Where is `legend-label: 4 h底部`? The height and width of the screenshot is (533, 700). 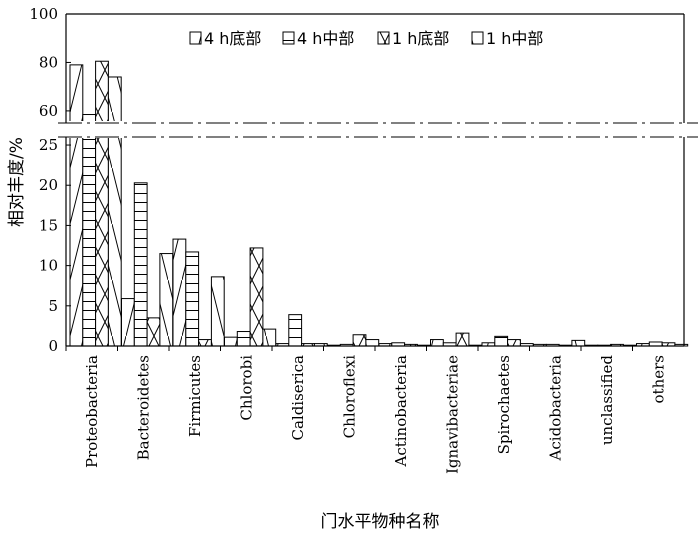 legend-label: 4 h底部 is located at coordinates (232, 38).